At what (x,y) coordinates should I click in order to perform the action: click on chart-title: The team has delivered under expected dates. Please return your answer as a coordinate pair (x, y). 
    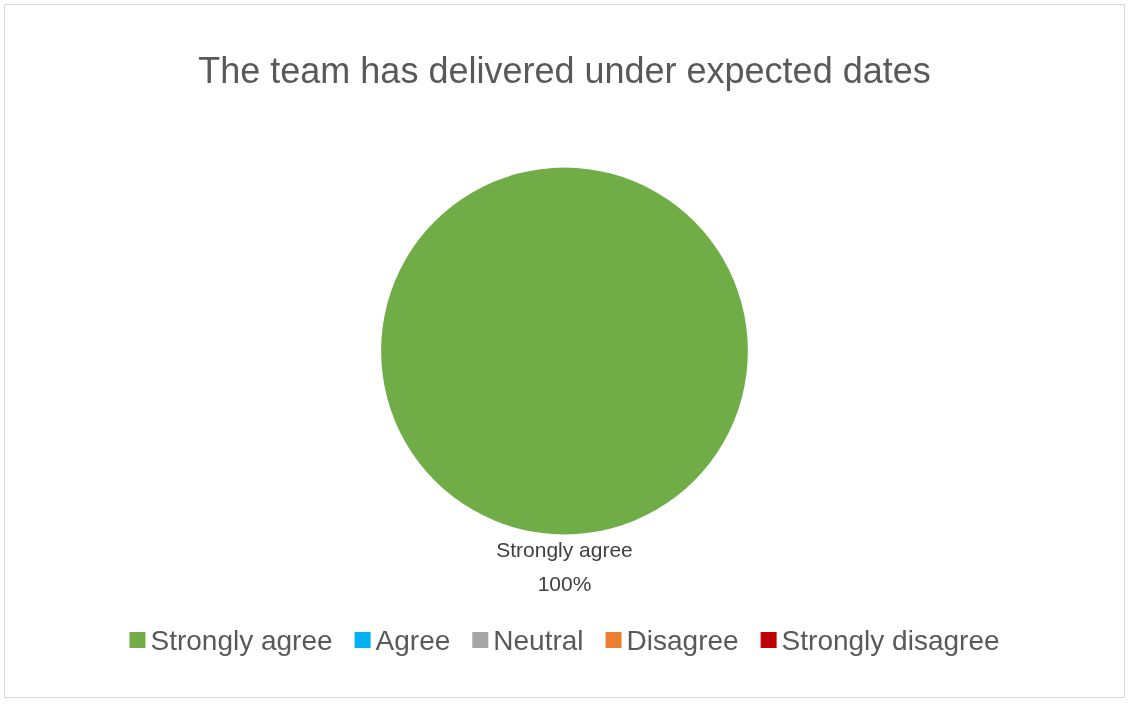
    Looking at the image, I should click on (564, 70).